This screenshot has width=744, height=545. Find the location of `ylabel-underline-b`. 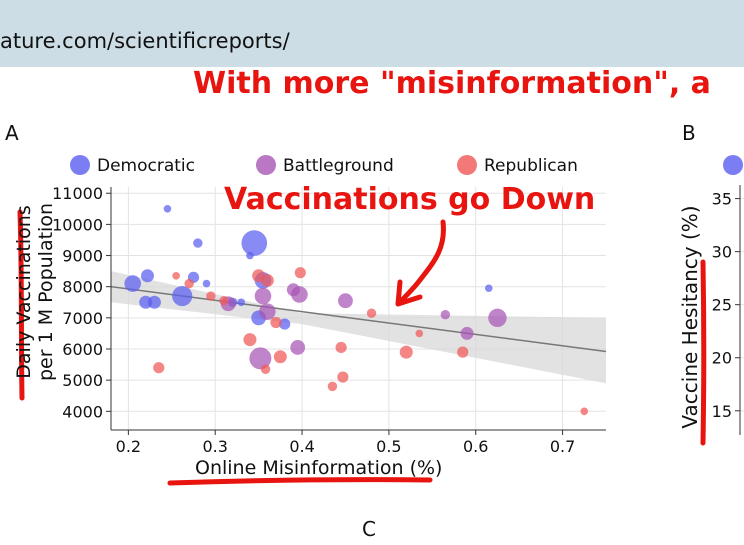

ylabel-underline-b is located at coordinates (703, 352).